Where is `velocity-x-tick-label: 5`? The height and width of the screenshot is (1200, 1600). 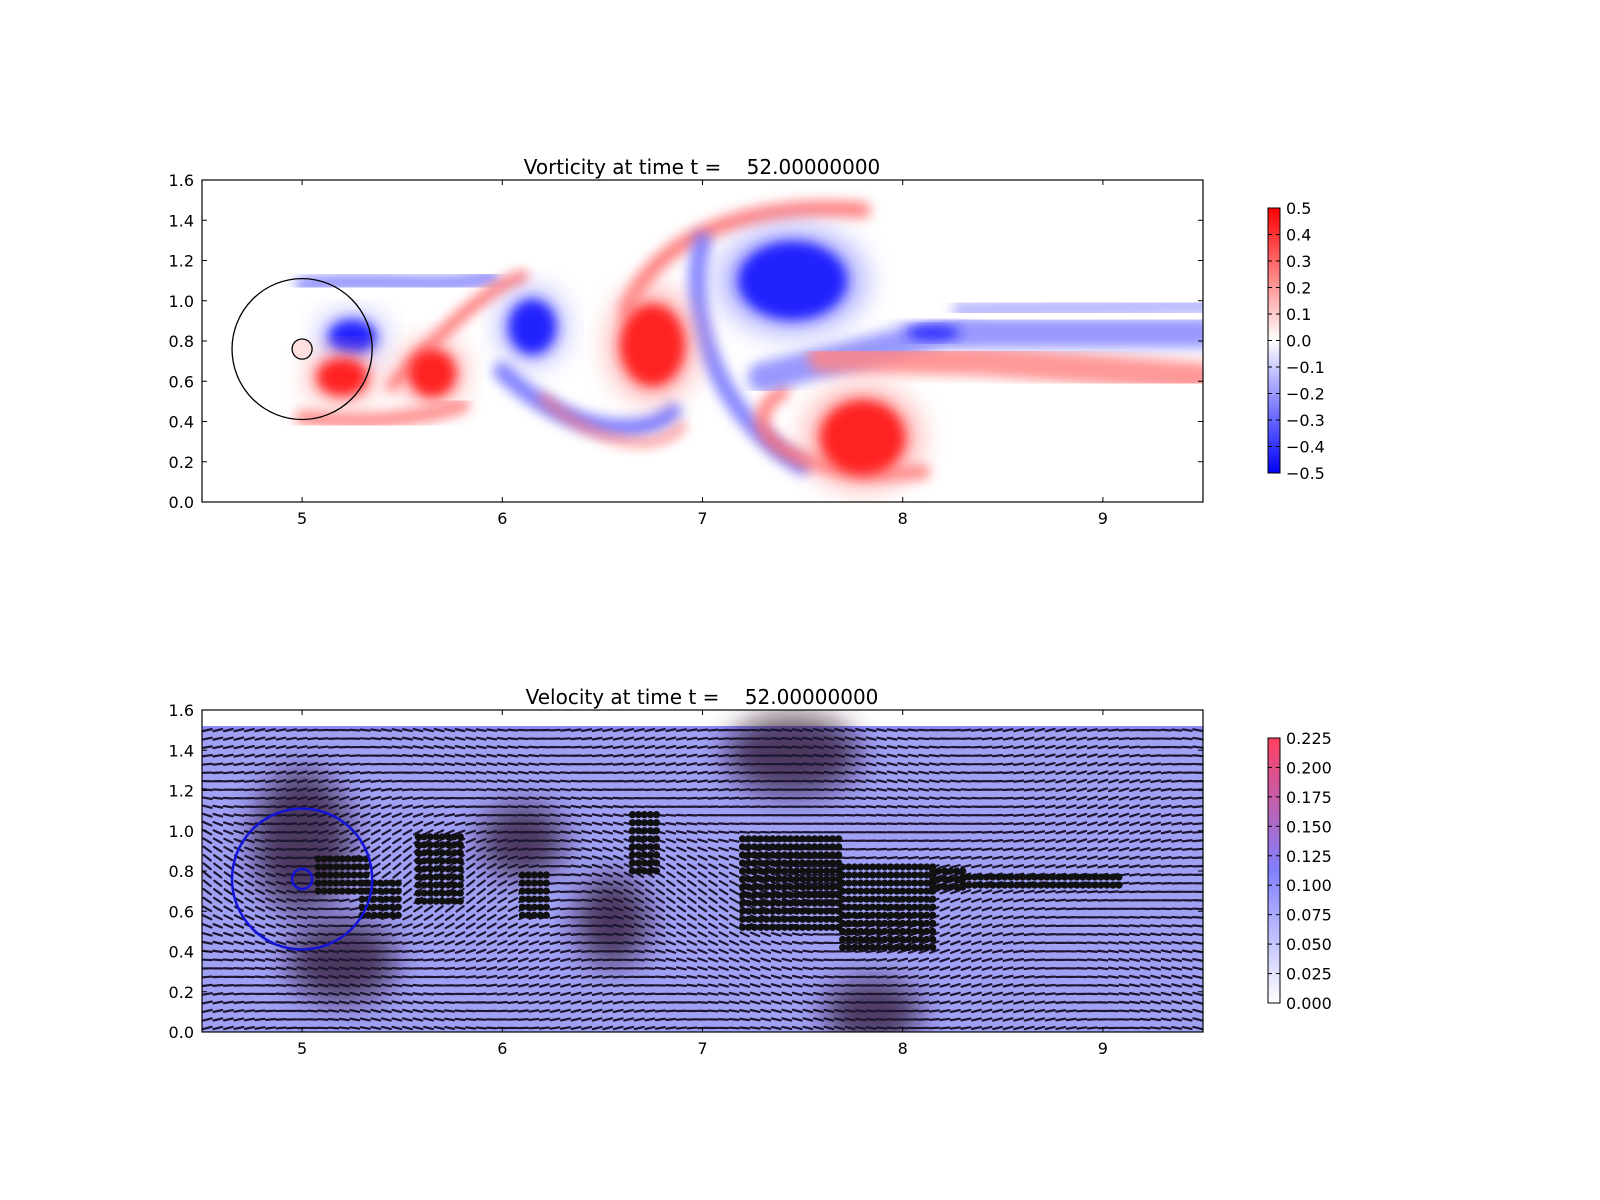 velocity-x-tick-label: 5 is located at coordinates (302, 1048).